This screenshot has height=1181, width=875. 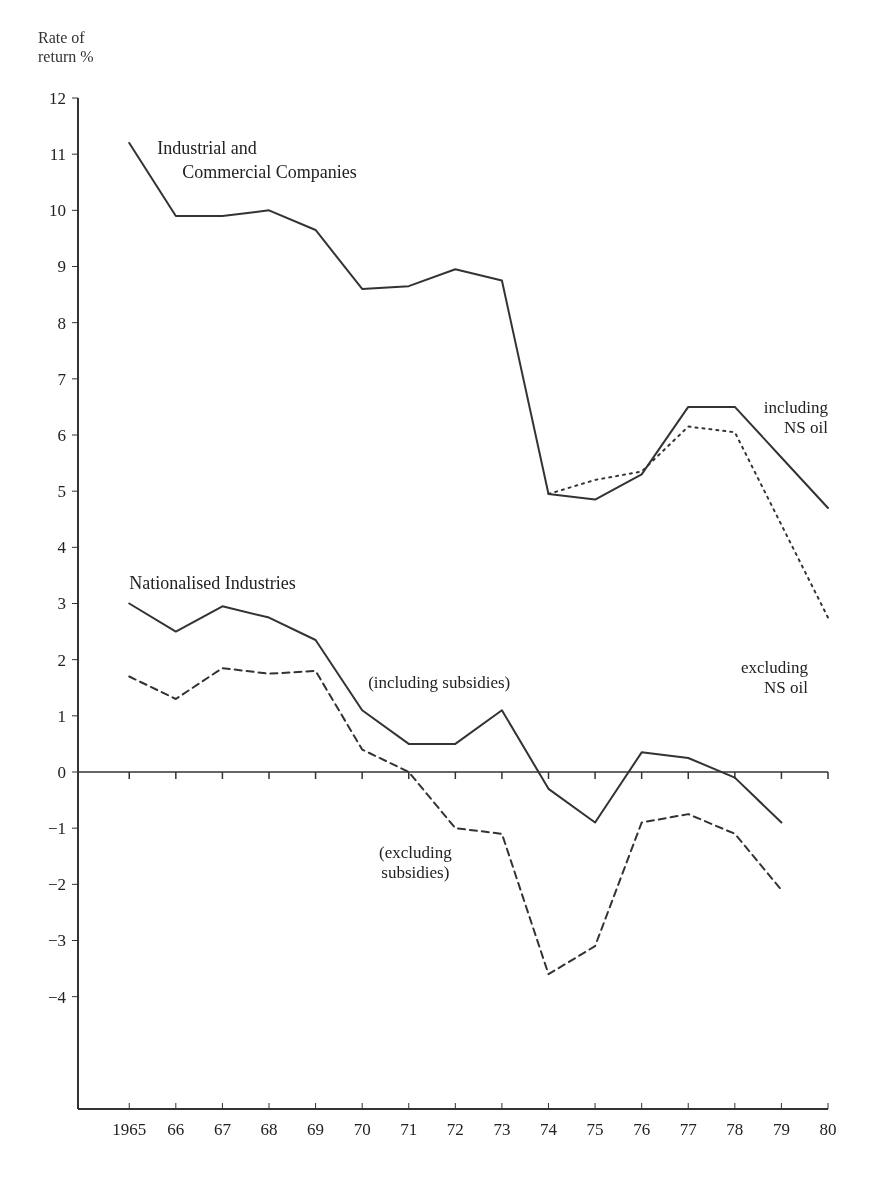 I want to click on y-tick-label: 0, so click(x=61, y=772).